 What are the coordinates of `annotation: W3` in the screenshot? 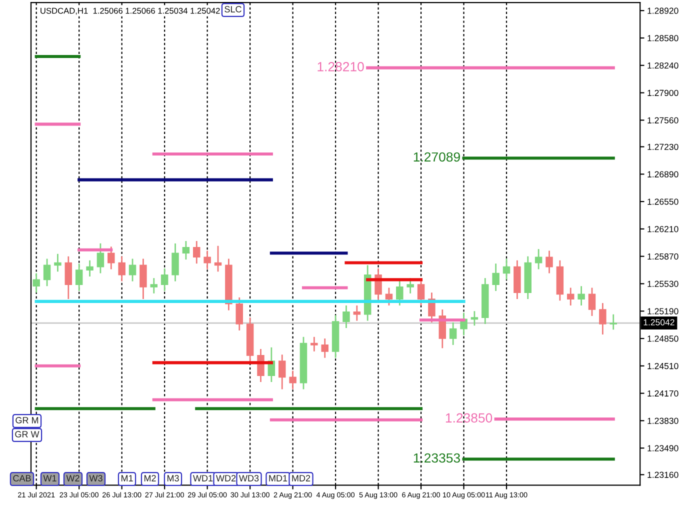 It's located at (95, 478).